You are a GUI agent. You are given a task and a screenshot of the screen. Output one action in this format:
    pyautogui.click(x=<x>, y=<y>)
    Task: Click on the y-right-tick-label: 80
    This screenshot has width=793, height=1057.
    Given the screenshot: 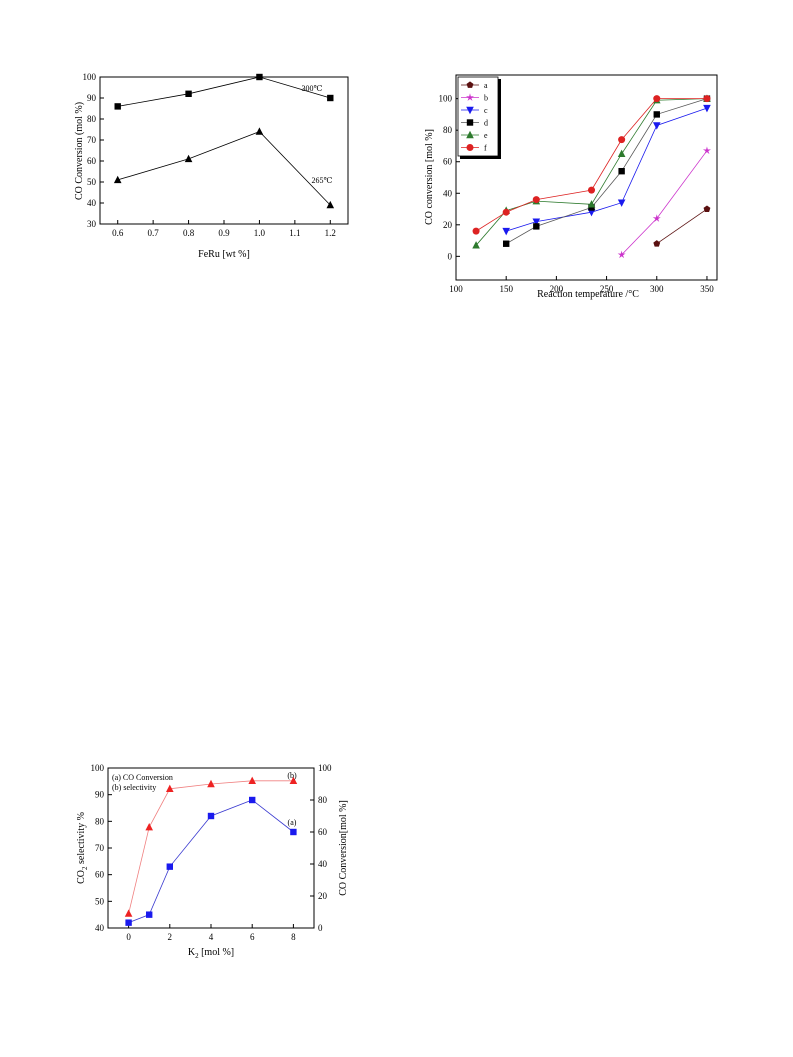 What is the action you would take?
    pyautogui.click(x=323, y=800)
    